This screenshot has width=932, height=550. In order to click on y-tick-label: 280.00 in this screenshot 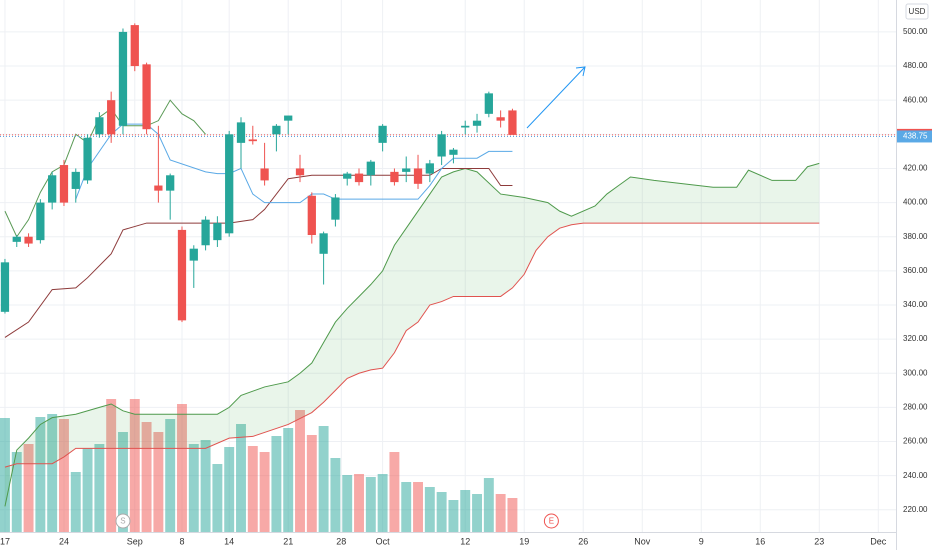, I will do `click(915, 407)`.